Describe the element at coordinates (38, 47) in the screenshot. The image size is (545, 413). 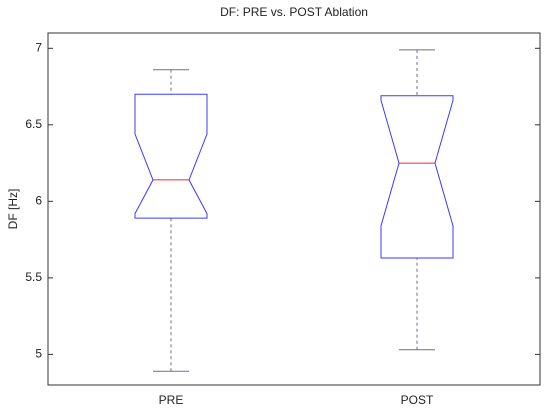
I see `y-tick-label: 7` at that location.